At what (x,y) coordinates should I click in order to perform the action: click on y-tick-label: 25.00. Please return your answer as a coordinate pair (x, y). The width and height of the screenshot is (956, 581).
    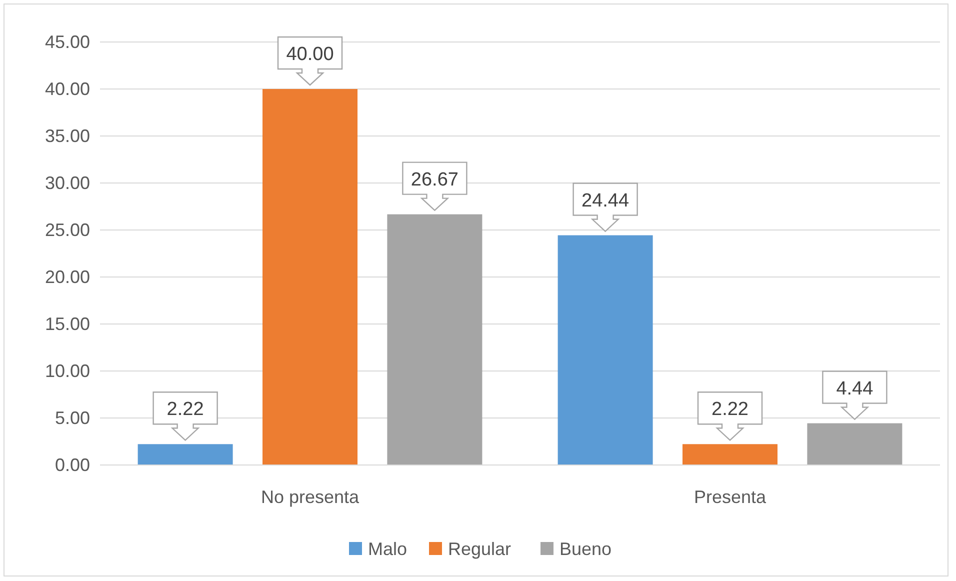
    Looking at the image, I should click on (67, 230).